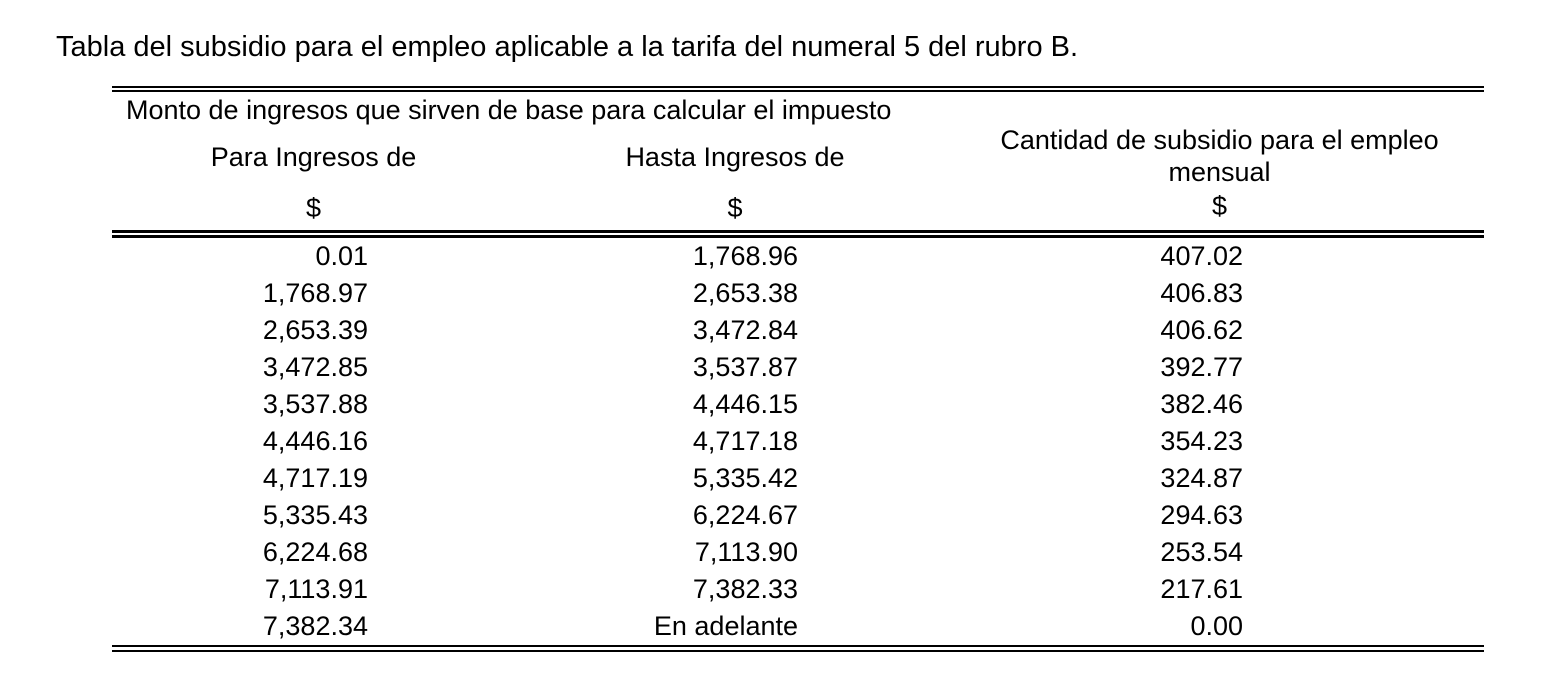 The height and width of the screenshot is (690, 1548). Describe the element at coordinates (315, 293) in the screenshot. I see `from-income-cell: 1,768.97` at that location.